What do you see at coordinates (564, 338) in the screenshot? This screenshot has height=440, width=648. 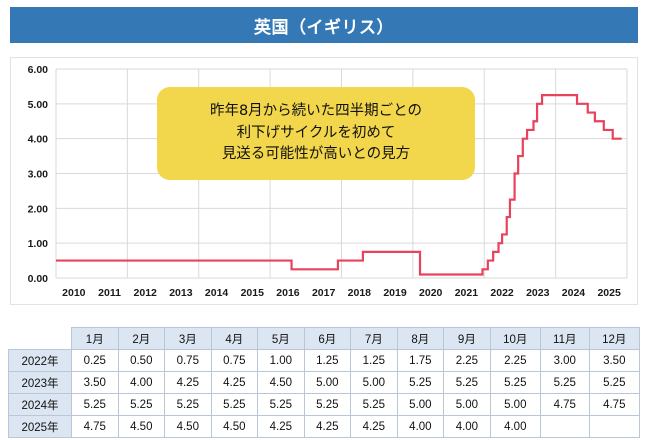 I see `table-col-header-11: 11月` at bounding box center [564, 338].